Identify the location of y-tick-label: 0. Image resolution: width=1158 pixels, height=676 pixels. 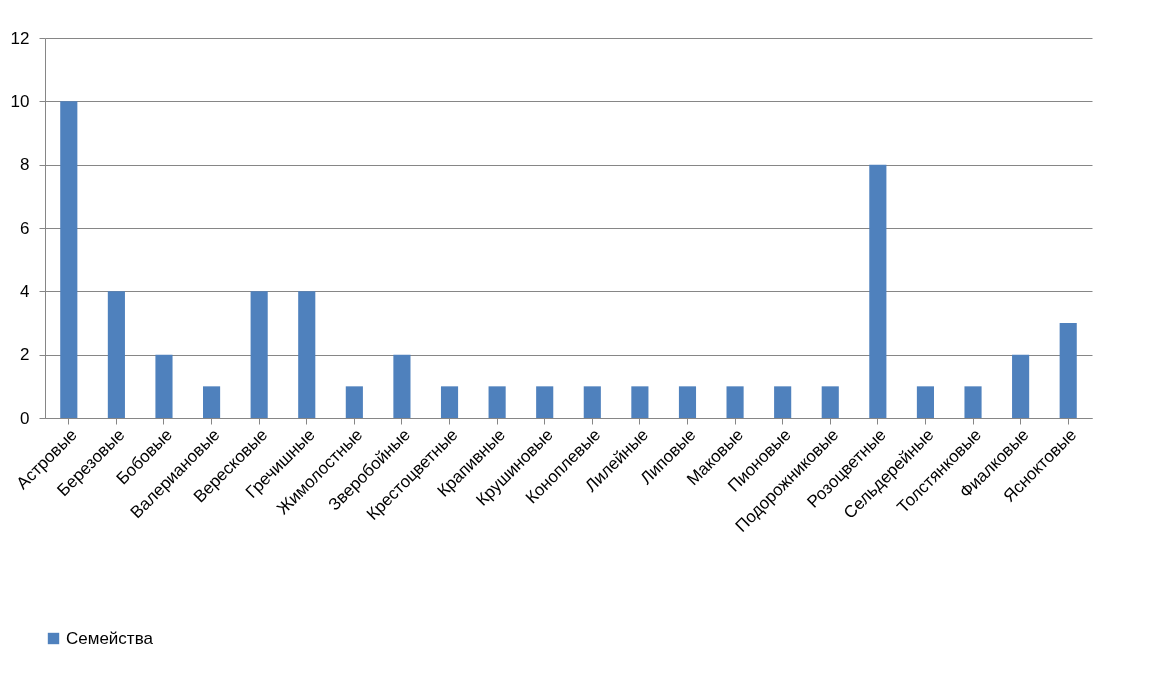
(25, 418).